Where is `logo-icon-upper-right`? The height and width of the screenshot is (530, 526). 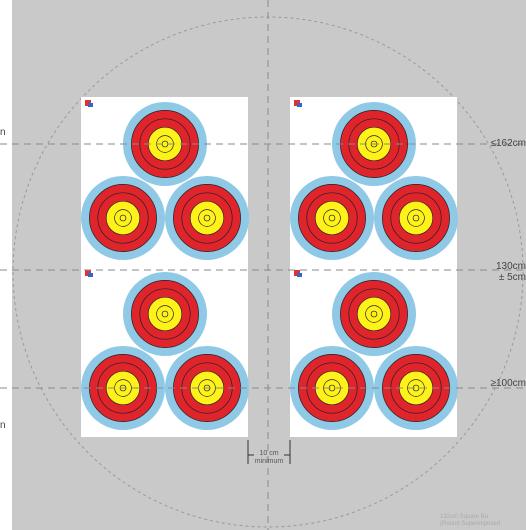 logo-icon-upper-right is located at coordinates (298, 103).